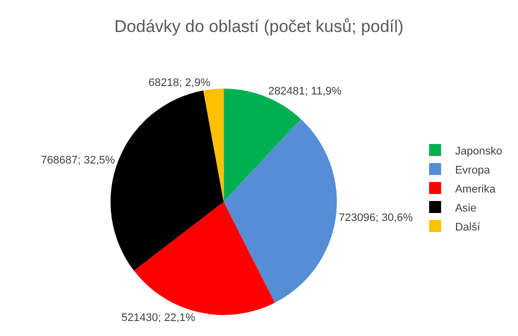 This screenshot has height=336, width=518. Describe the element at coordinates (466, 208) in the screenshot. I see `legend-label: Asie` at that location.